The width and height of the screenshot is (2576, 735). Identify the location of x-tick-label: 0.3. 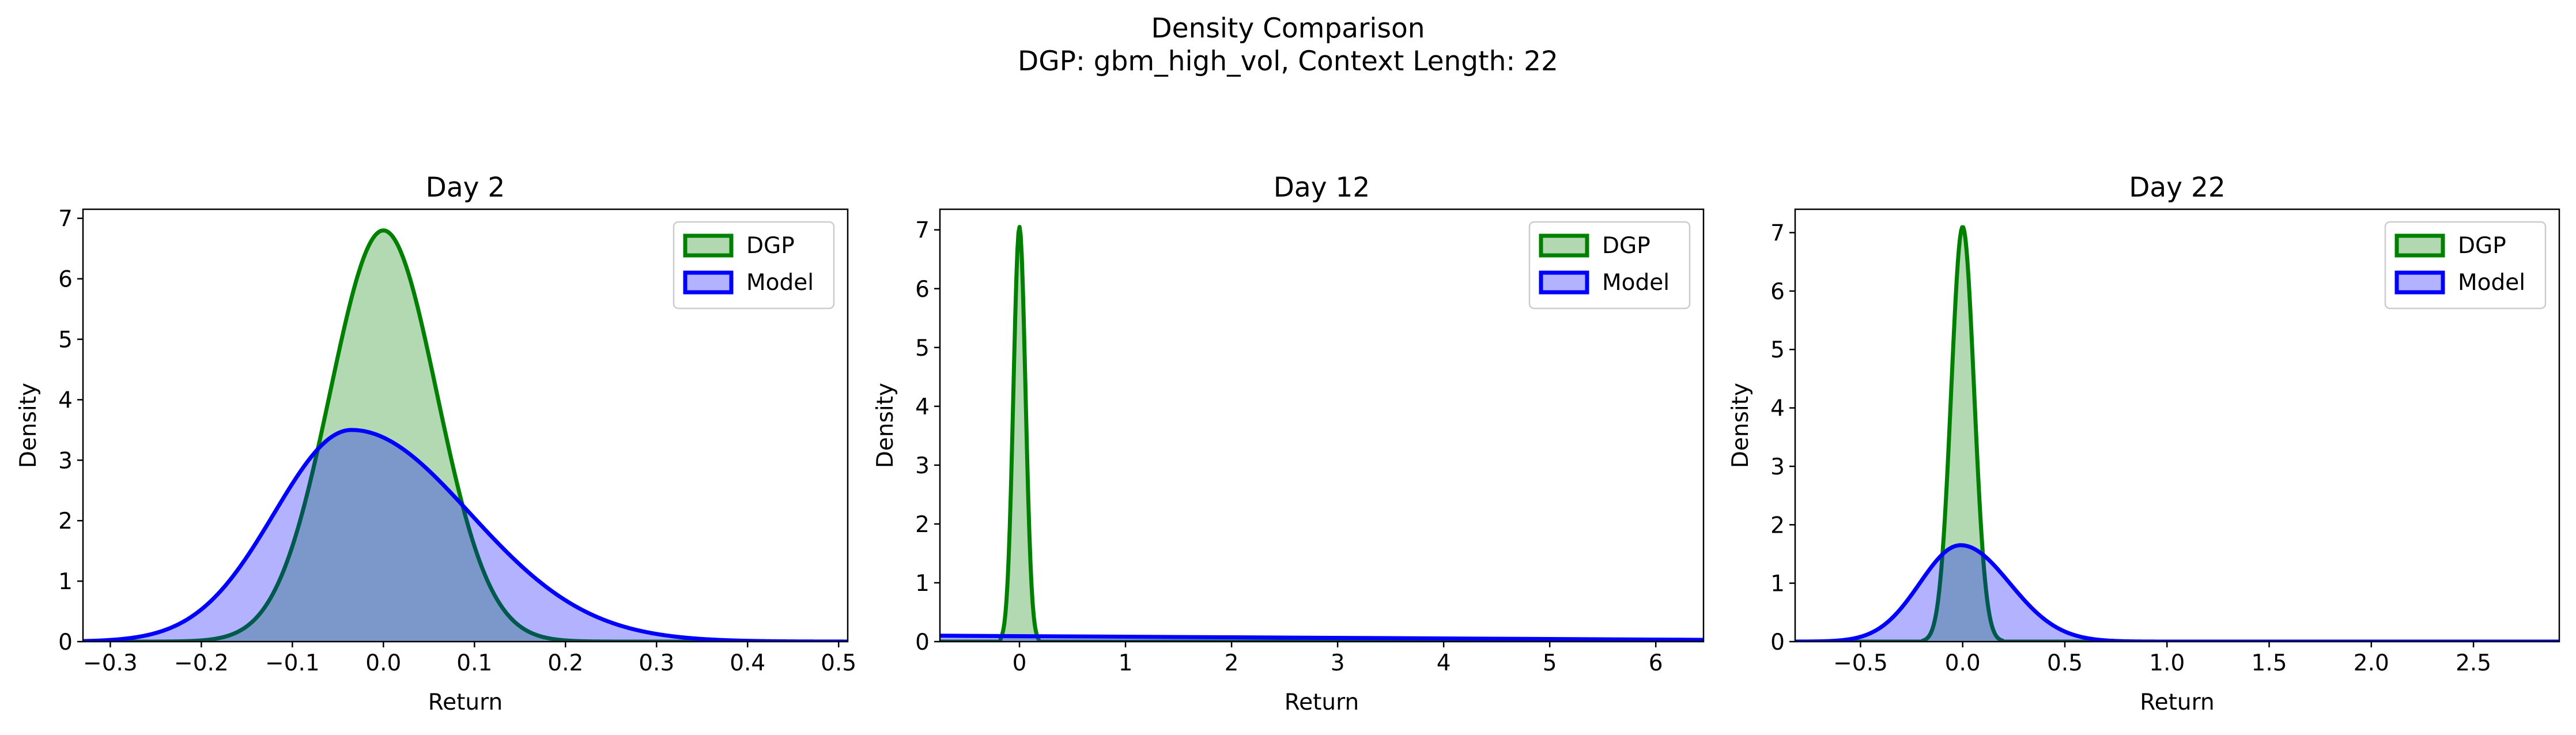
(656, 663).